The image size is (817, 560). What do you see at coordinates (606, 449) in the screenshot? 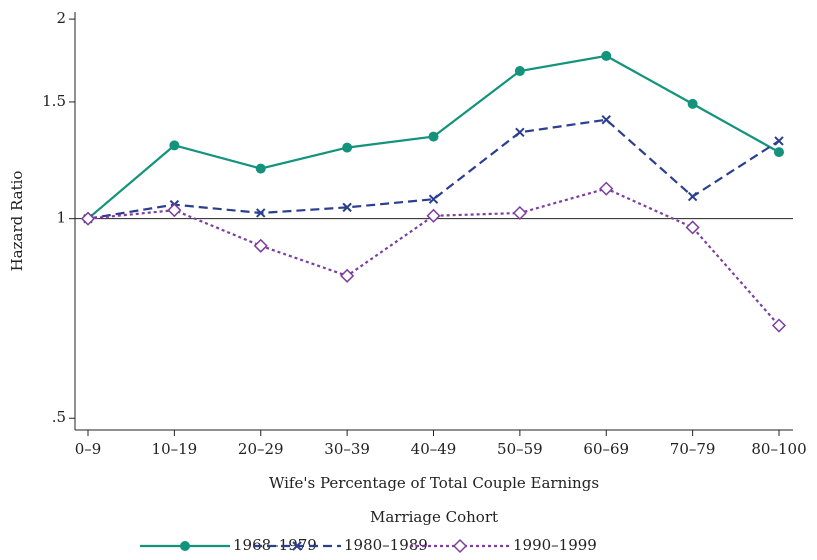
I see `x-tick-label: 60–69` at bounding box center [606, 449].